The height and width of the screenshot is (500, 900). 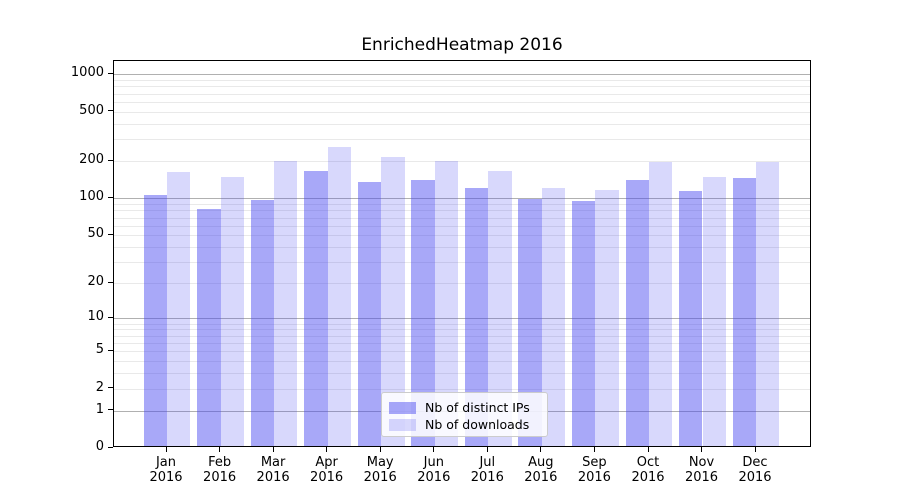 I want to click on y-tick-label: 10, so click(x=95, y=317).